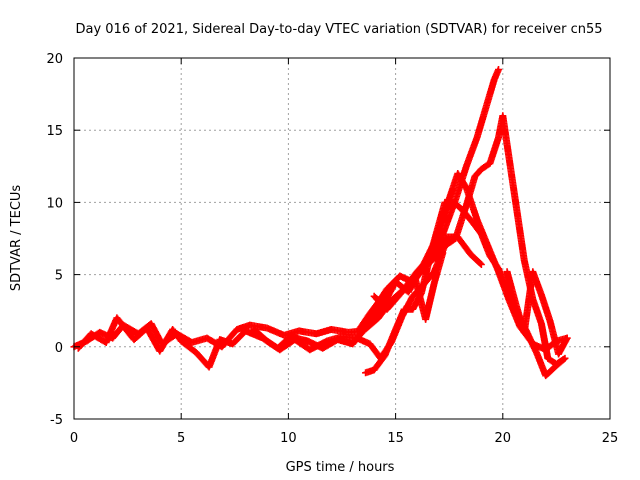 Image resolution: width=640 pixels, height=480 pixels. What do you see at coordinates (340, 467) in the screenshot?
I see `x-axis-label: GPS time / hours` at bounding box center [340, 467].